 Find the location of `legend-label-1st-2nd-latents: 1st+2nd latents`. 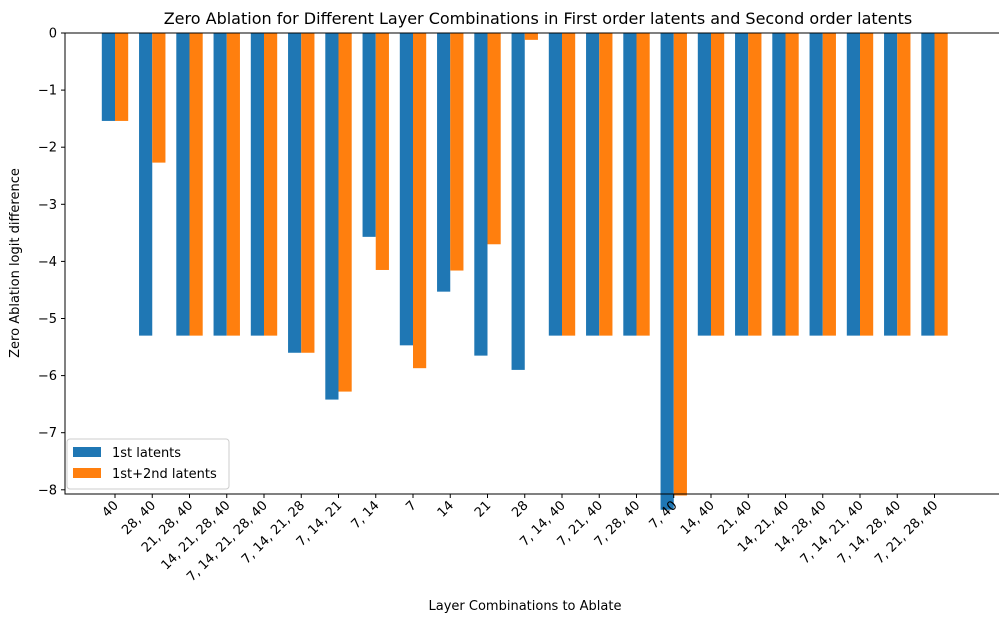

legend-label-1st-2nd-latents: 1st+2nd latents is located at coordinates (164, 474).